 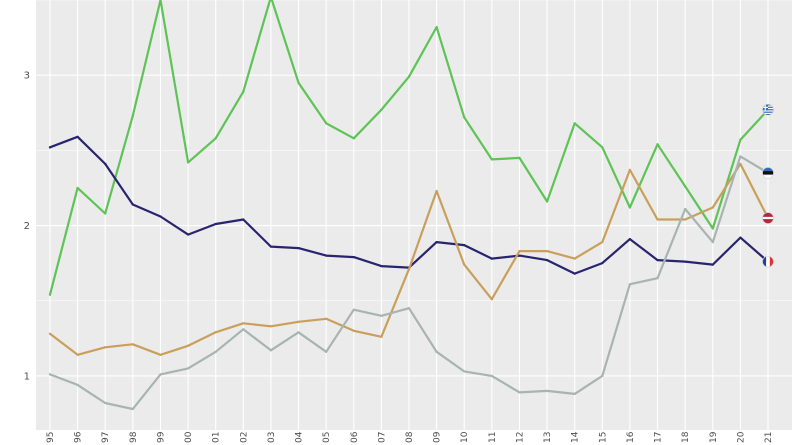 What do you see at coordinates (106, 437) in the screenshot?
I see `x-tick-label: 97` at bounding box center [106, 437].